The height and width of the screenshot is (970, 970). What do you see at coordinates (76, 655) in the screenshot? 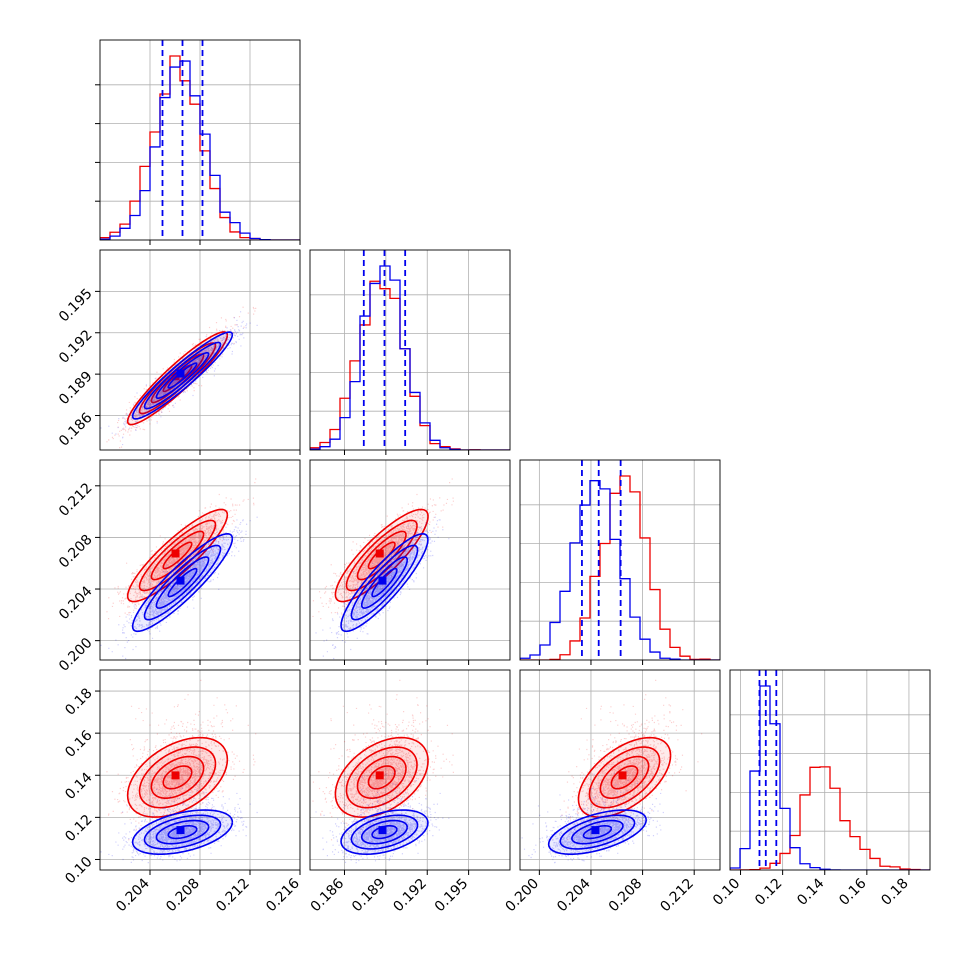
I see `y-tick-label-2: 0.200` at bounding box center [76, 655].